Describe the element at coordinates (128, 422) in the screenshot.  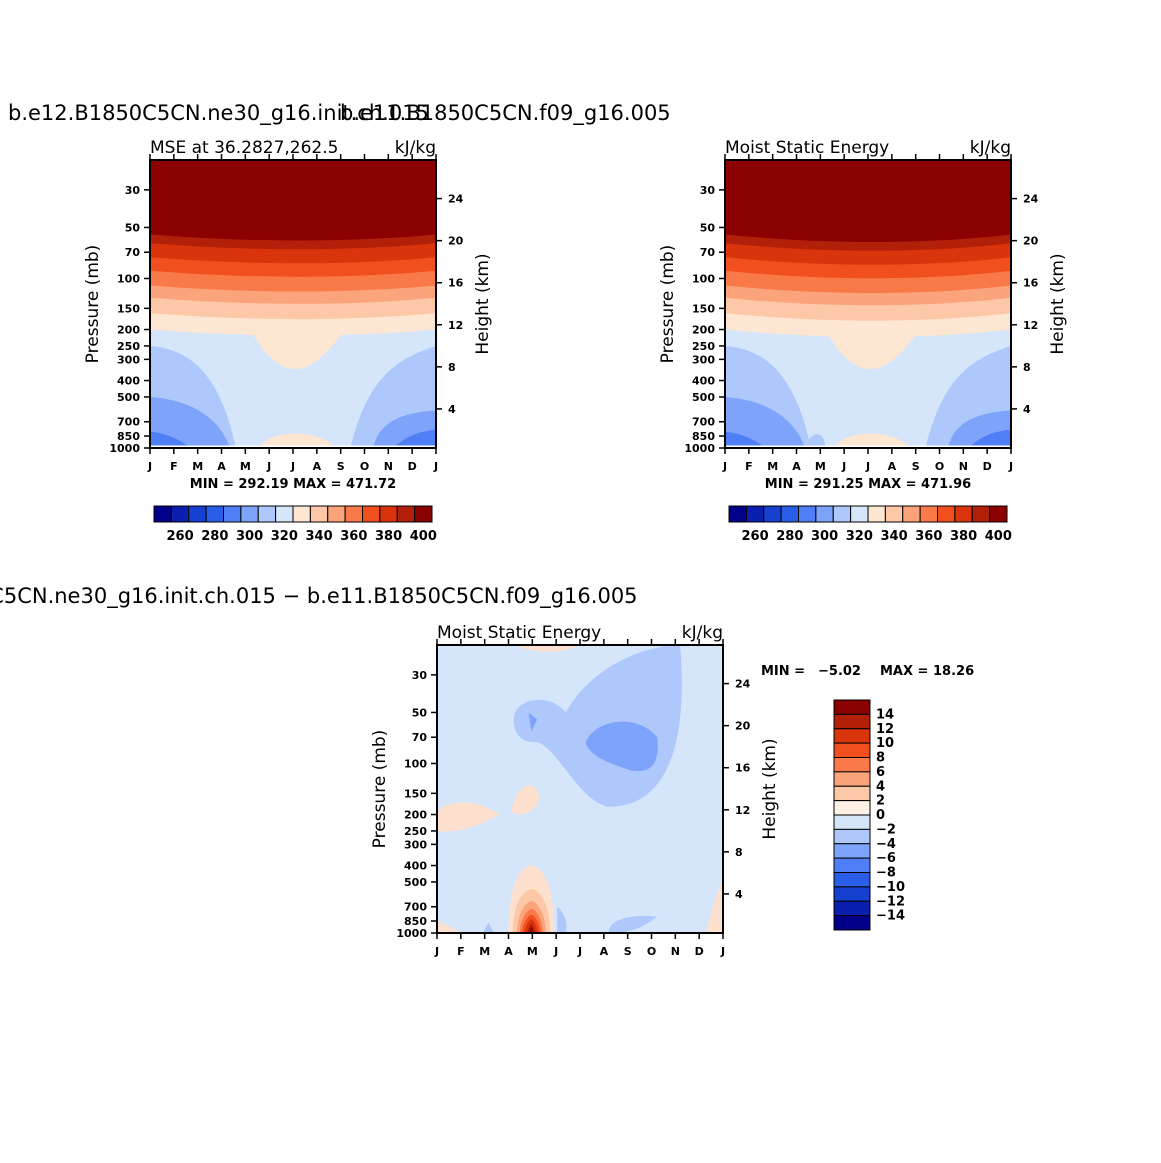
I see `y-tick-label: 700` at that location.